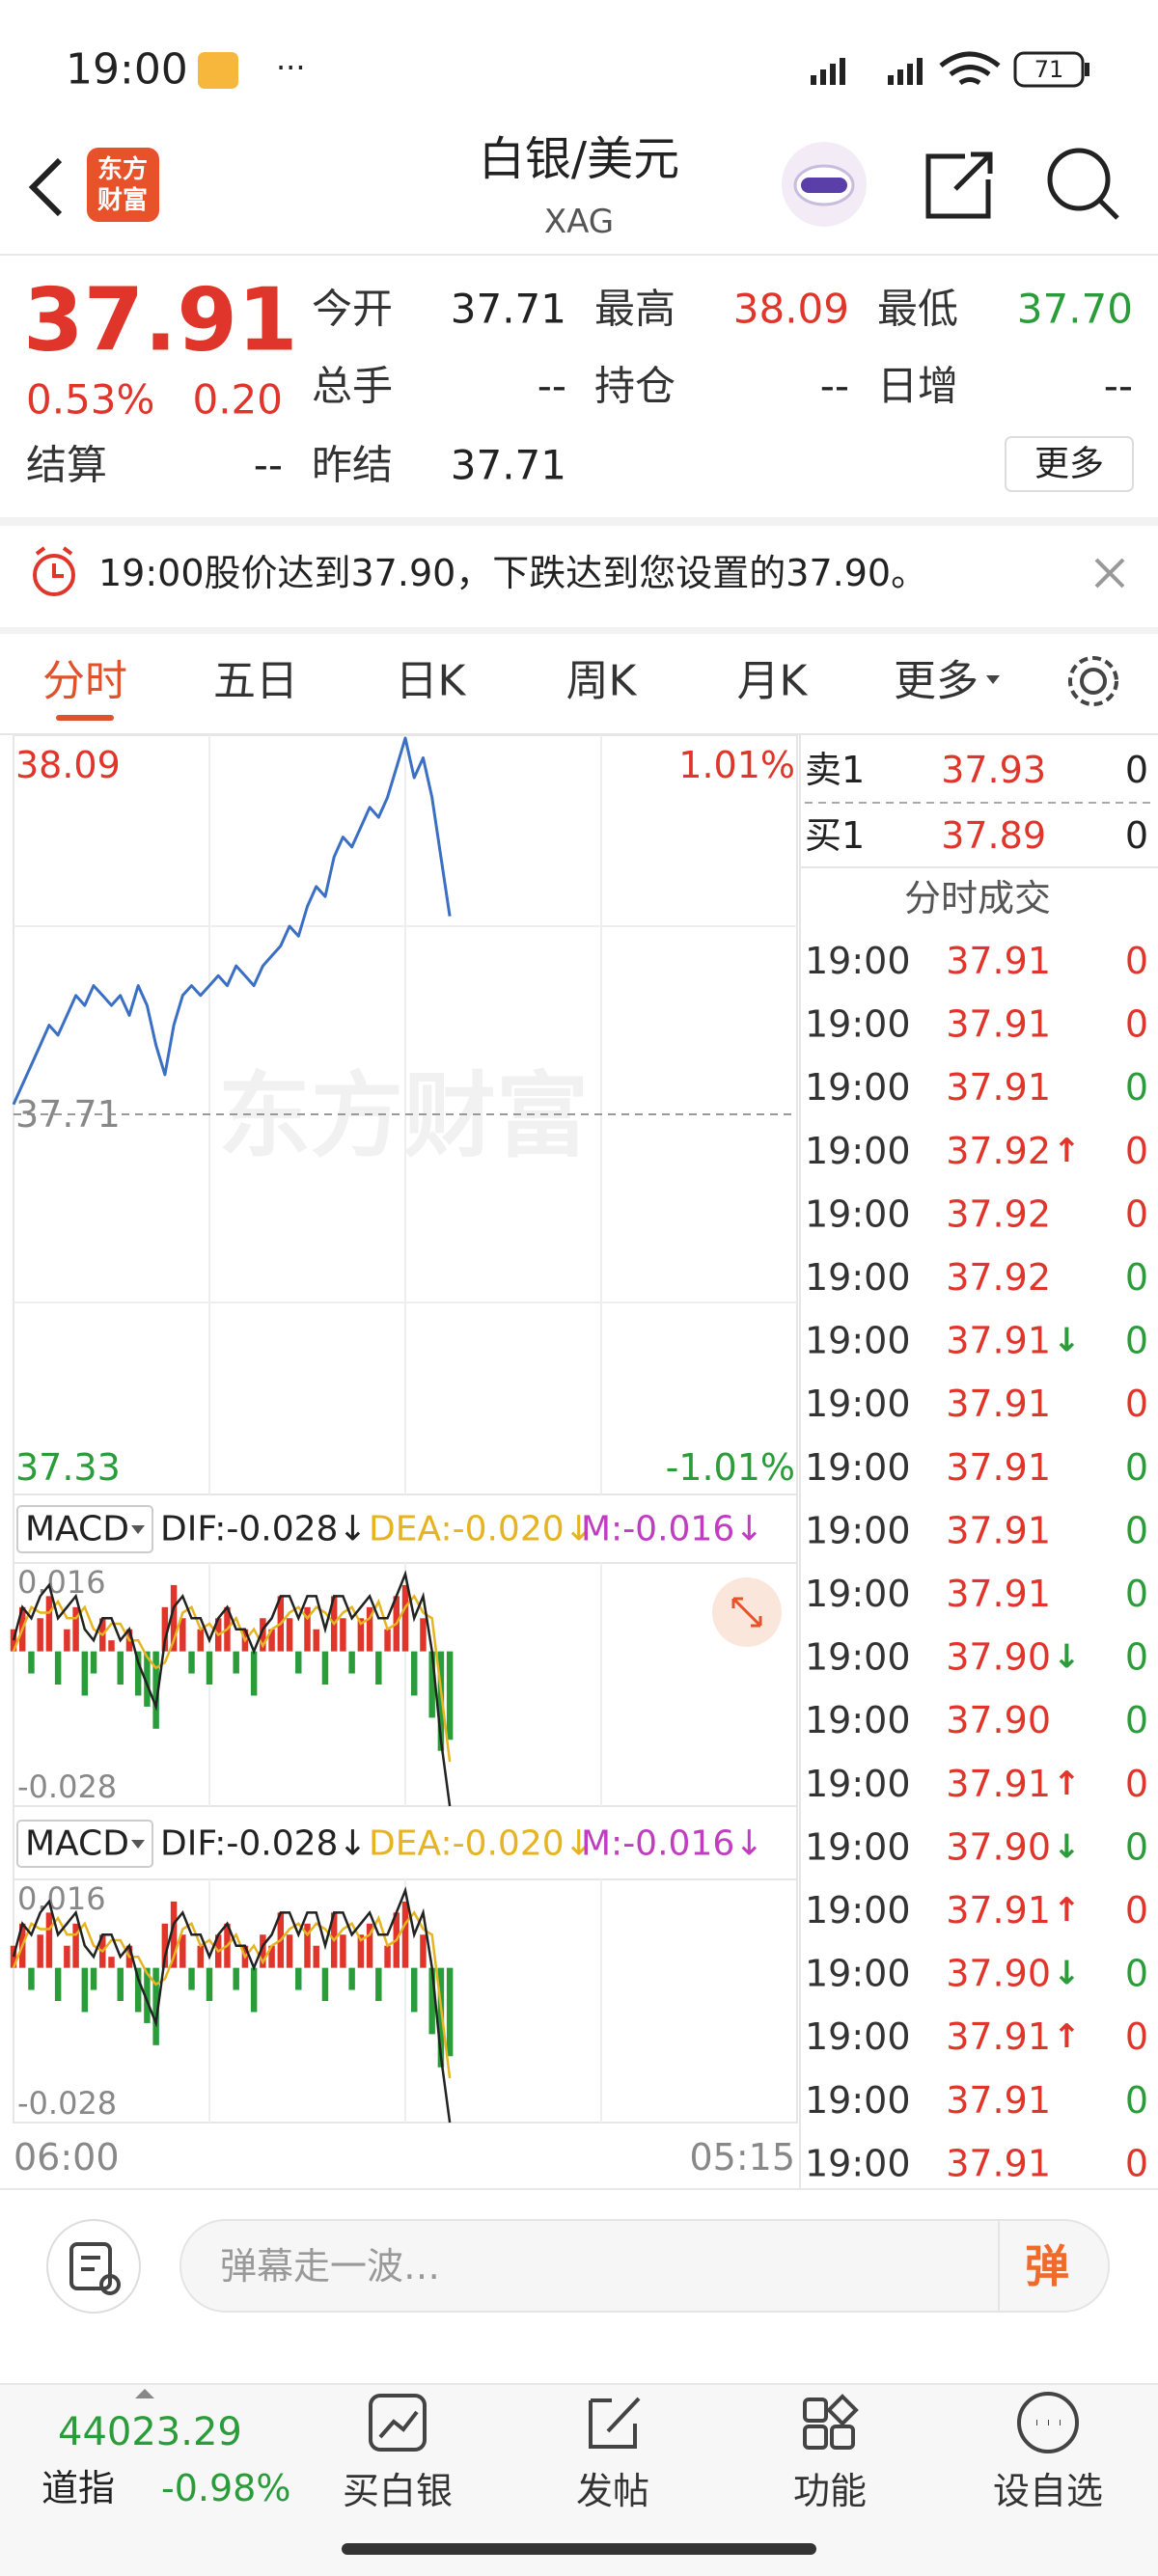 The width and height of the screenshot is (1158, 2576). I want to click on y-tick-label: 38.09, so click(68, 765).